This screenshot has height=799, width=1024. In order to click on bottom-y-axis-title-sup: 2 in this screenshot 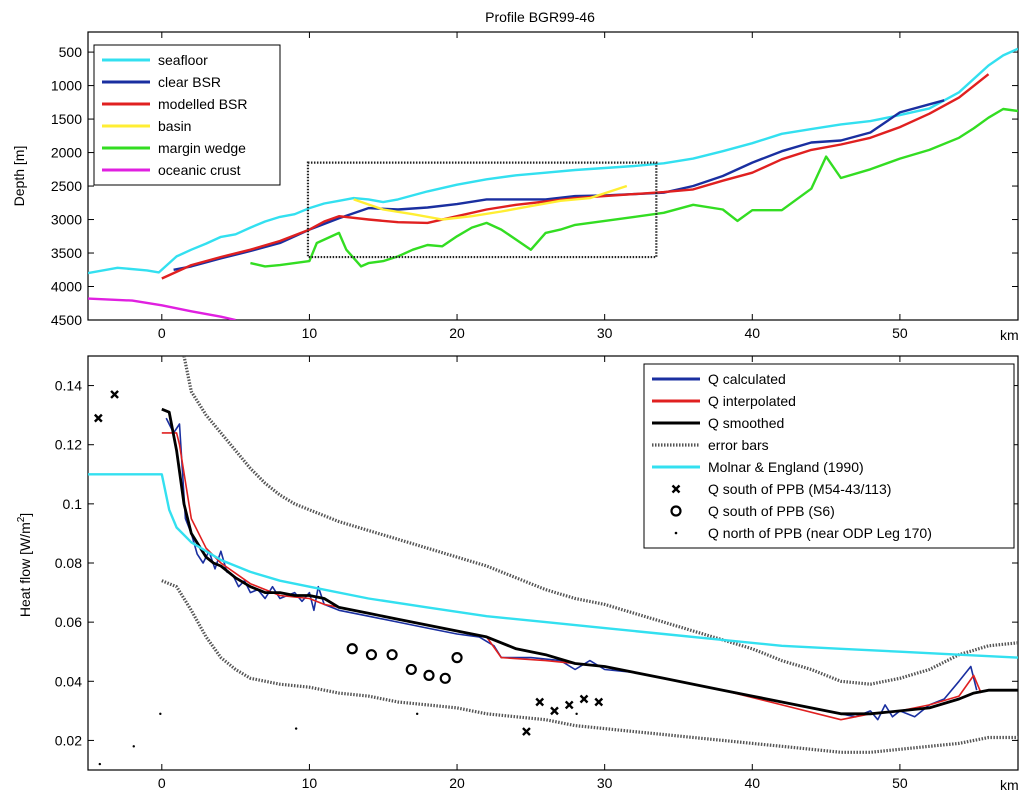, I will do `click(21, 519)`.